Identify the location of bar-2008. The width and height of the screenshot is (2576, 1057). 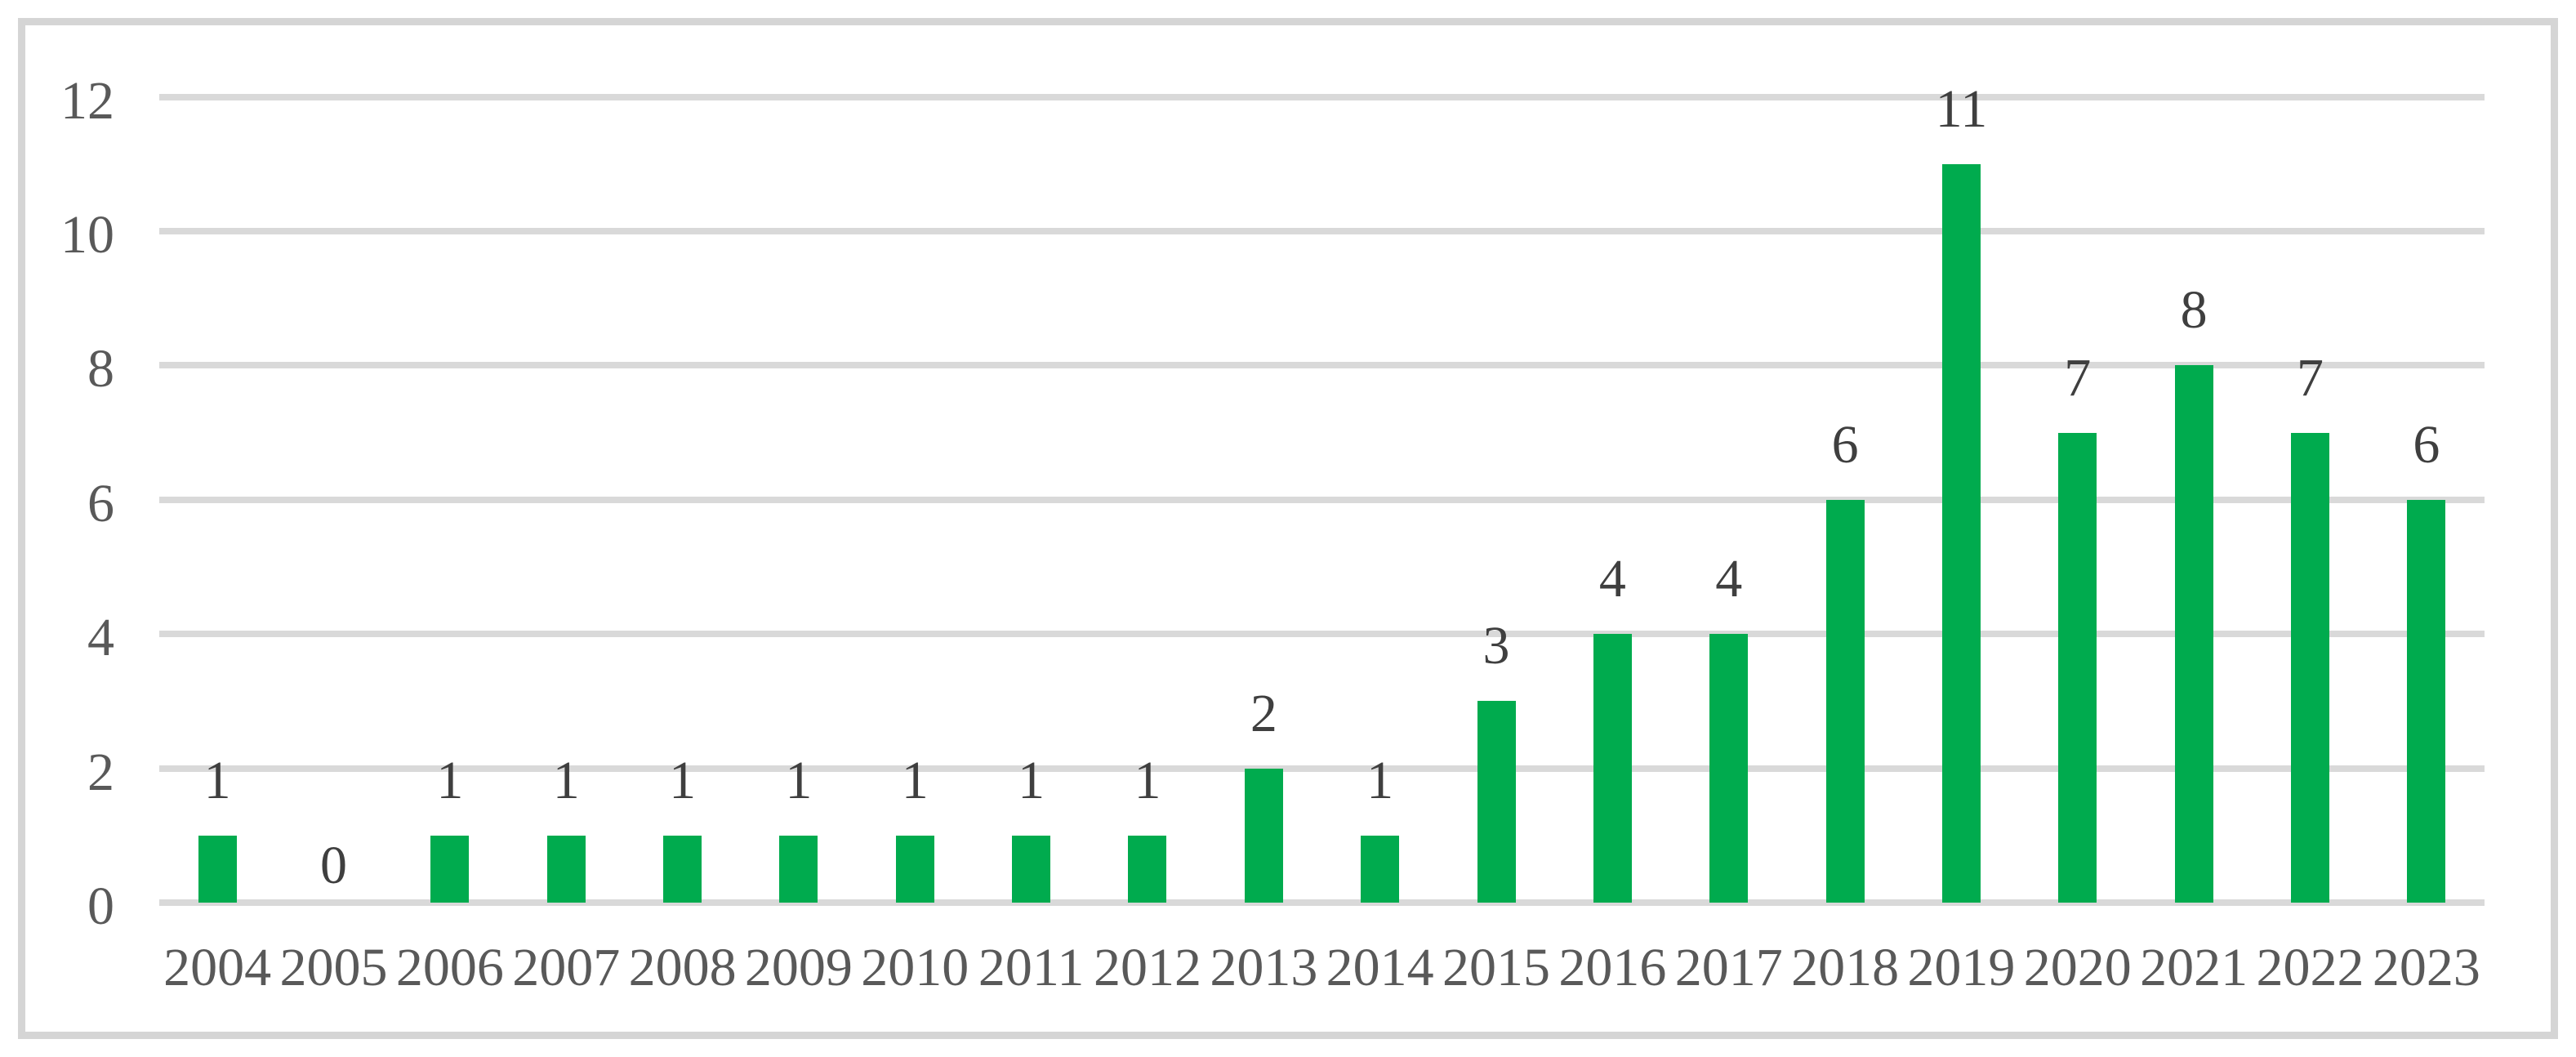
(682, 869).